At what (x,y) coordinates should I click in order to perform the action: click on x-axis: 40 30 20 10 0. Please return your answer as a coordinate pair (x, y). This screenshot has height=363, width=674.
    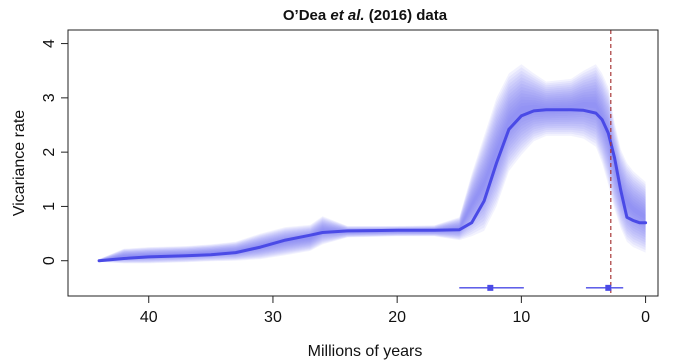
    Looking at the image, I should click on (395, 311).